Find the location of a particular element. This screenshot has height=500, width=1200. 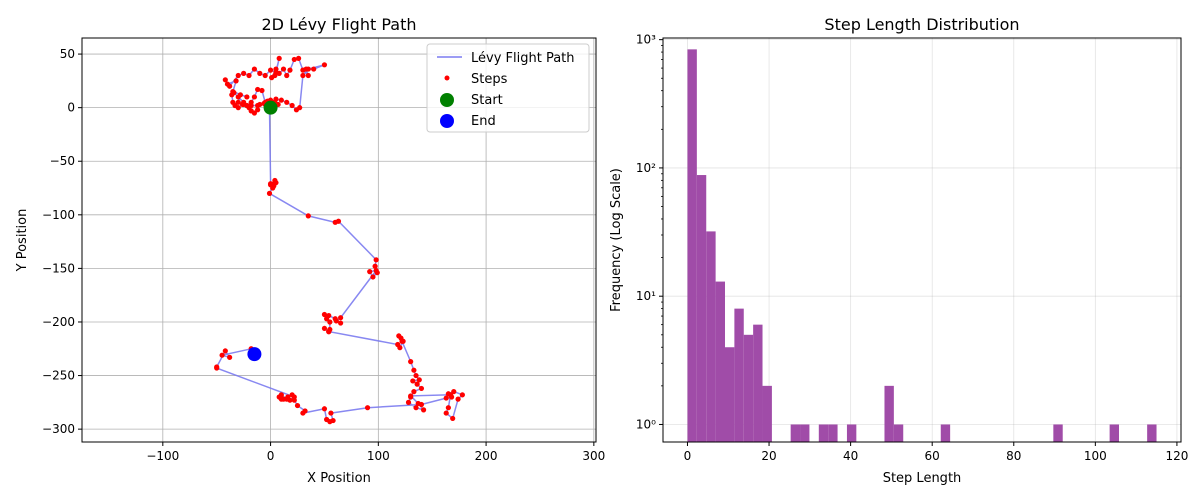

y-tick-label: −250 is located at coordinates (58, 376).